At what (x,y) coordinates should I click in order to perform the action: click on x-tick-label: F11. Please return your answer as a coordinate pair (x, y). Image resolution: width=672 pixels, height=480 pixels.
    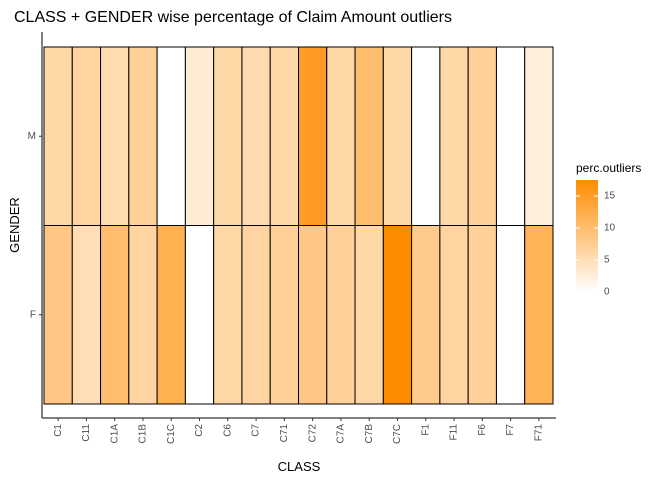
    Looking at the image, I should click on (454, 432).